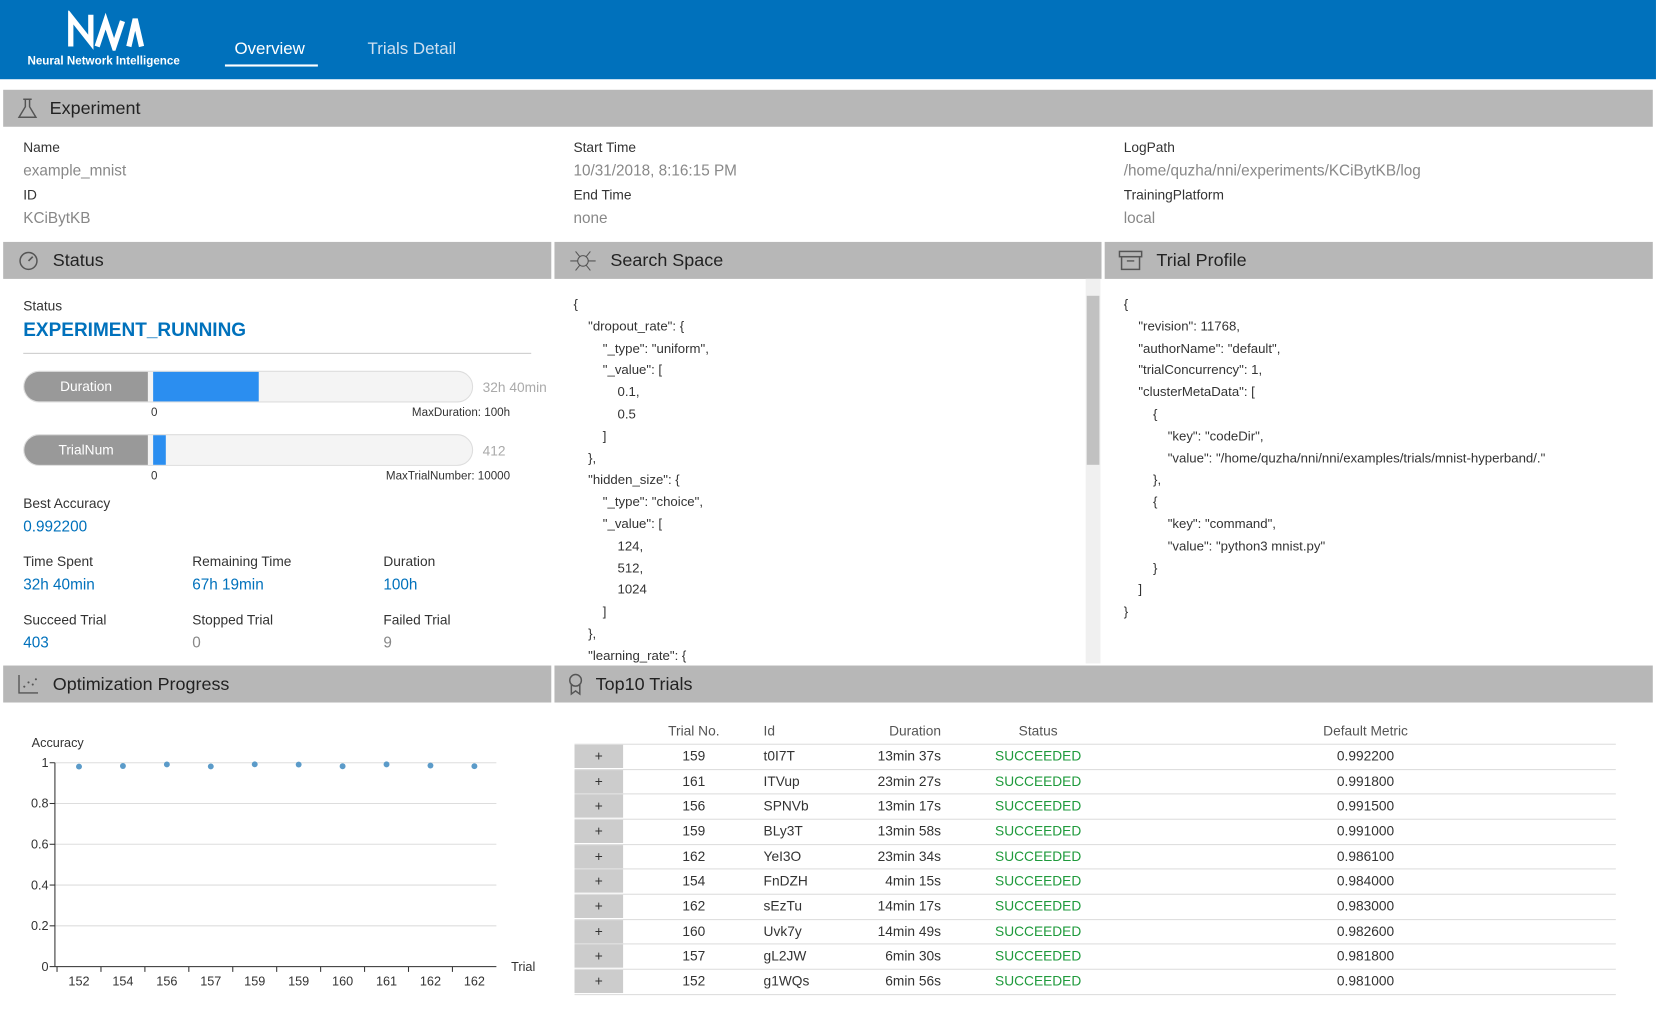  I want to click on y-tick-label: 0.8, so click(40, 804).